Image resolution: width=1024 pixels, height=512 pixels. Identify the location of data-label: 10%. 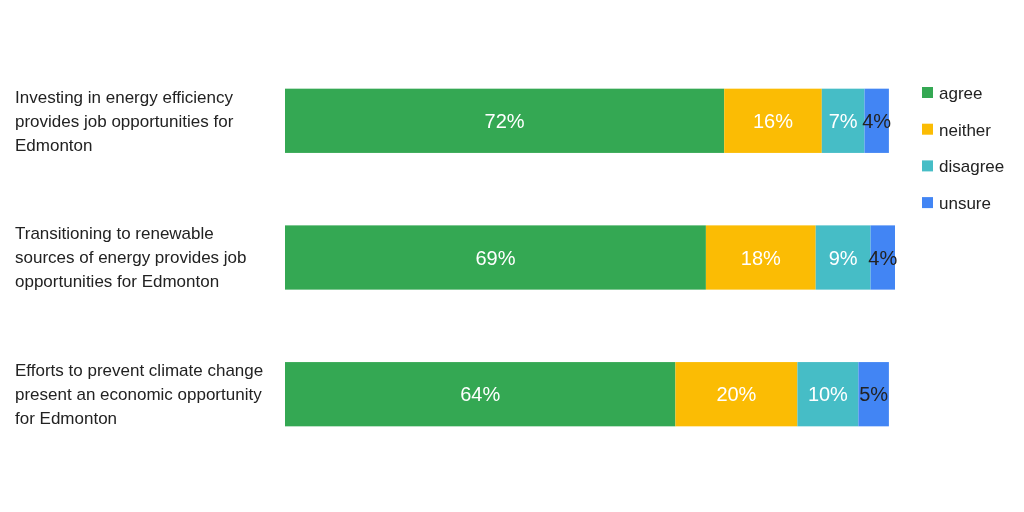
(828, 394).